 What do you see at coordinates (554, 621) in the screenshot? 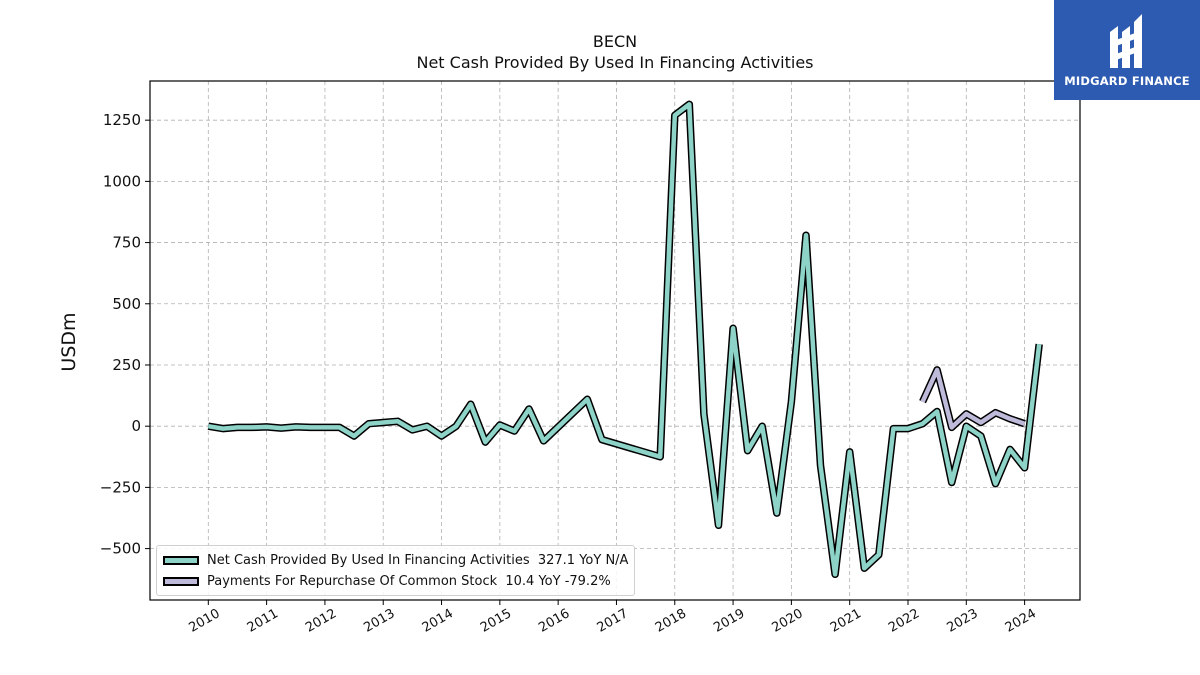
I see `x-tick-label: 2016` at bounding box center [554, 621].